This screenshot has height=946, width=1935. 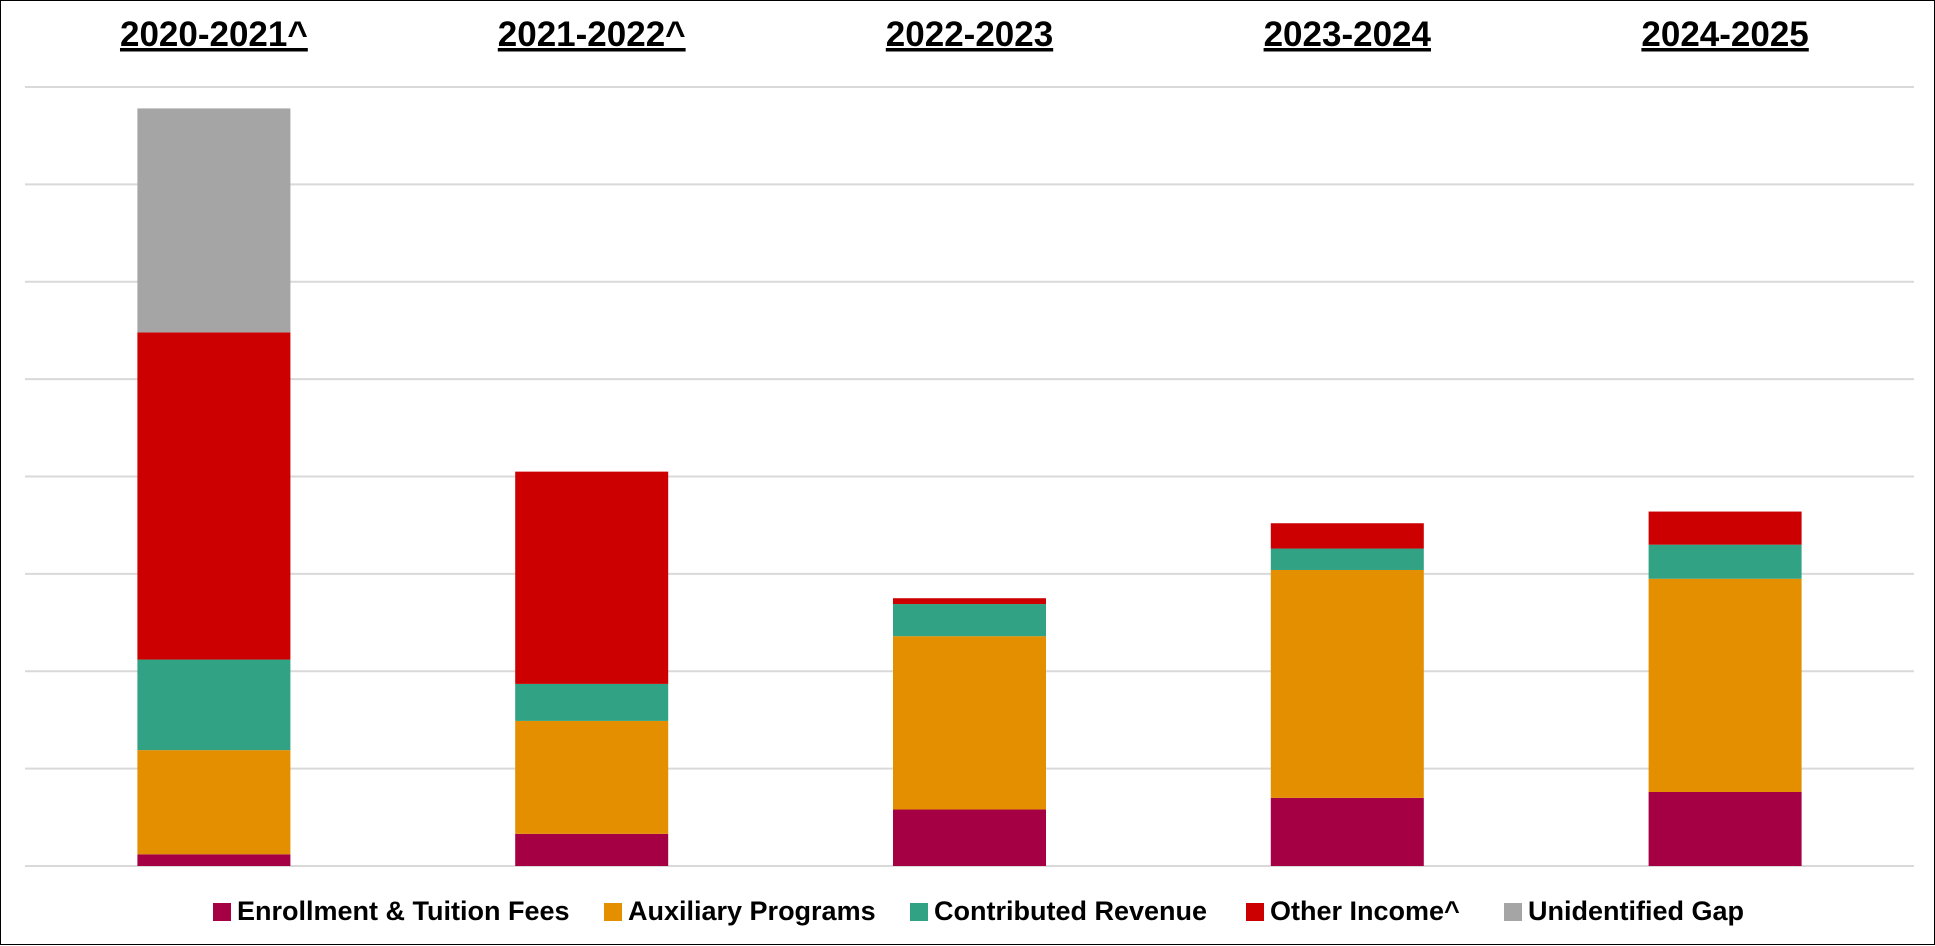 What do you see at coordinates (214, 220) in the screenshot?
I see `bar-segment-unidentified-gap-2020-2021` at bounding box center [214, 220].